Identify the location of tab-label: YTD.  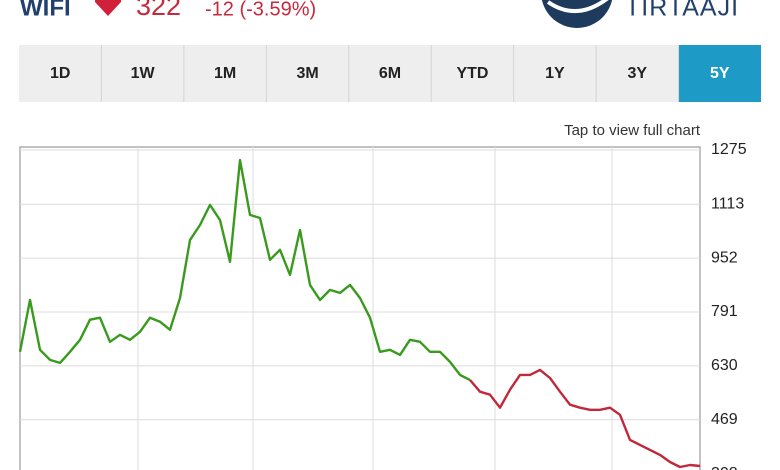
(472, 73).